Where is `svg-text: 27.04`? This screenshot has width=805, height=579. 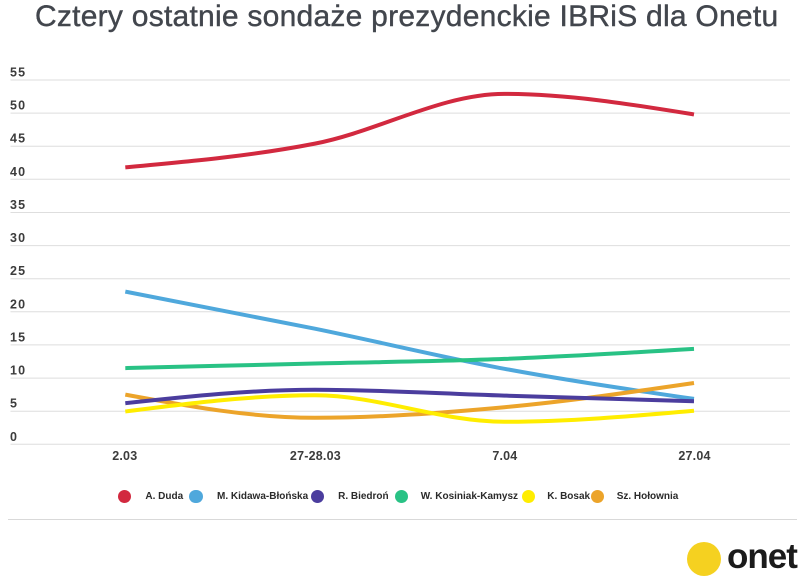 svg-text: 27.04 is located at coordinates (694, 456).